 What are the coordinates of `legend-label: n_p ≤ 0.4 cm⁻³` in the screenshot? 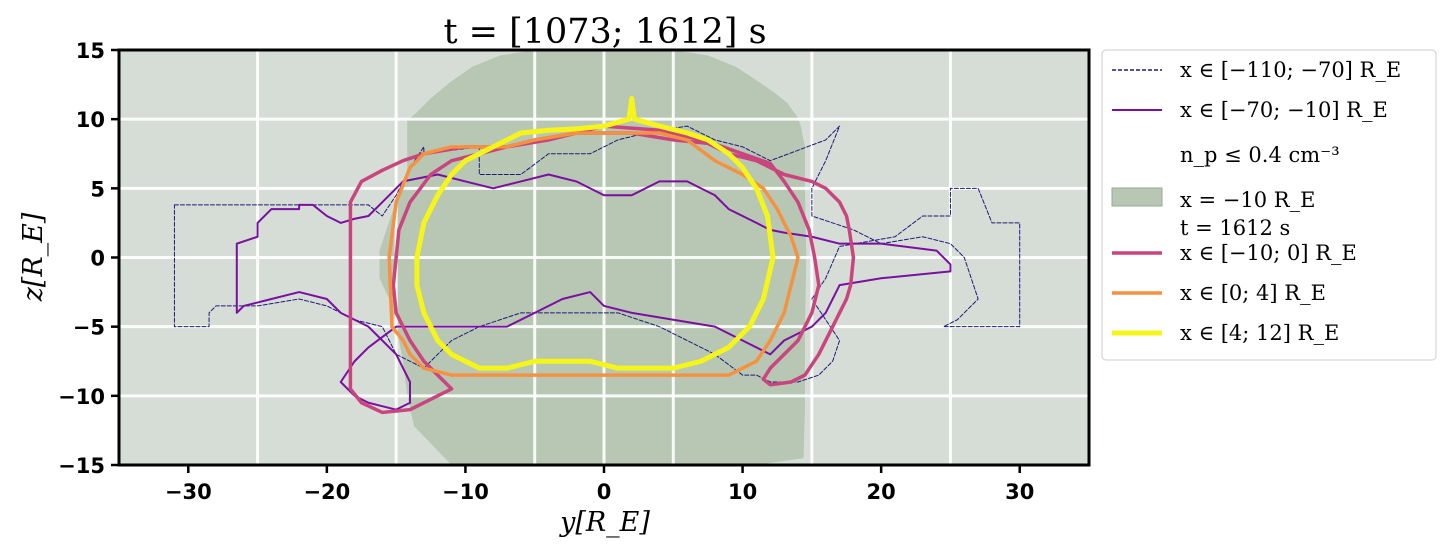 It's located at (1260, 155).